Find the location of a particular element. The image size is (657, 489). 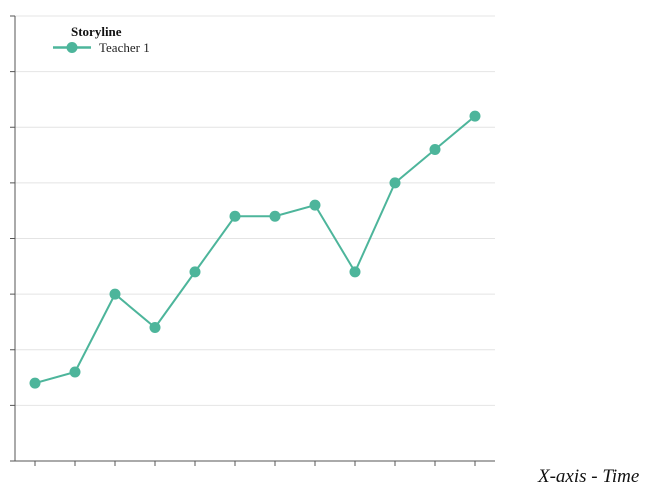

legend: Storyline Teacher 1 is located at coordinates (101, 39).